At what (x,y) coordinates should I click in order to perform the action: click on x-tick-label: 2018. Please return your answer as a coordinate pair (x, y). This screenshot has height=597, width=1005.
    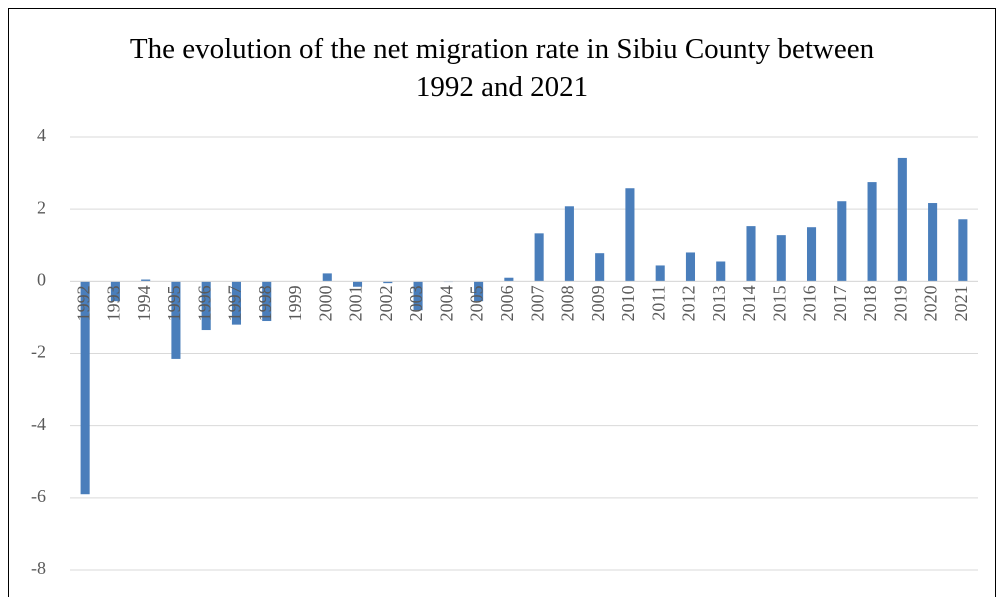
    Looking at the image, I should click on (870, 303).